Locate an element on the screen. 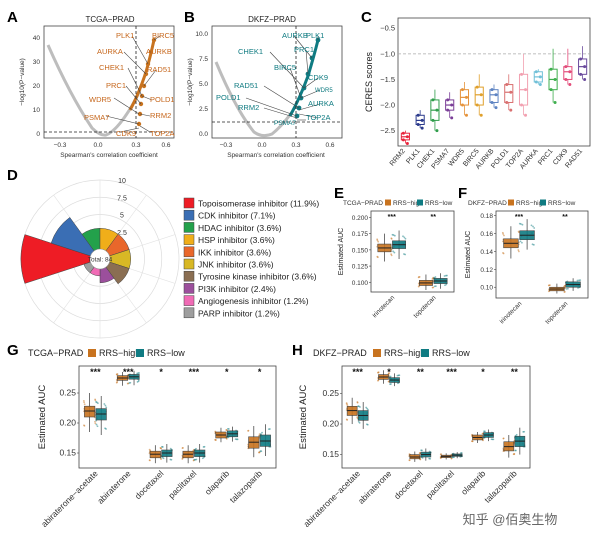 The width and height of the screenshot is (600, 546). panel-b-ytick: 5.0 is located at coordinates (203, 84).